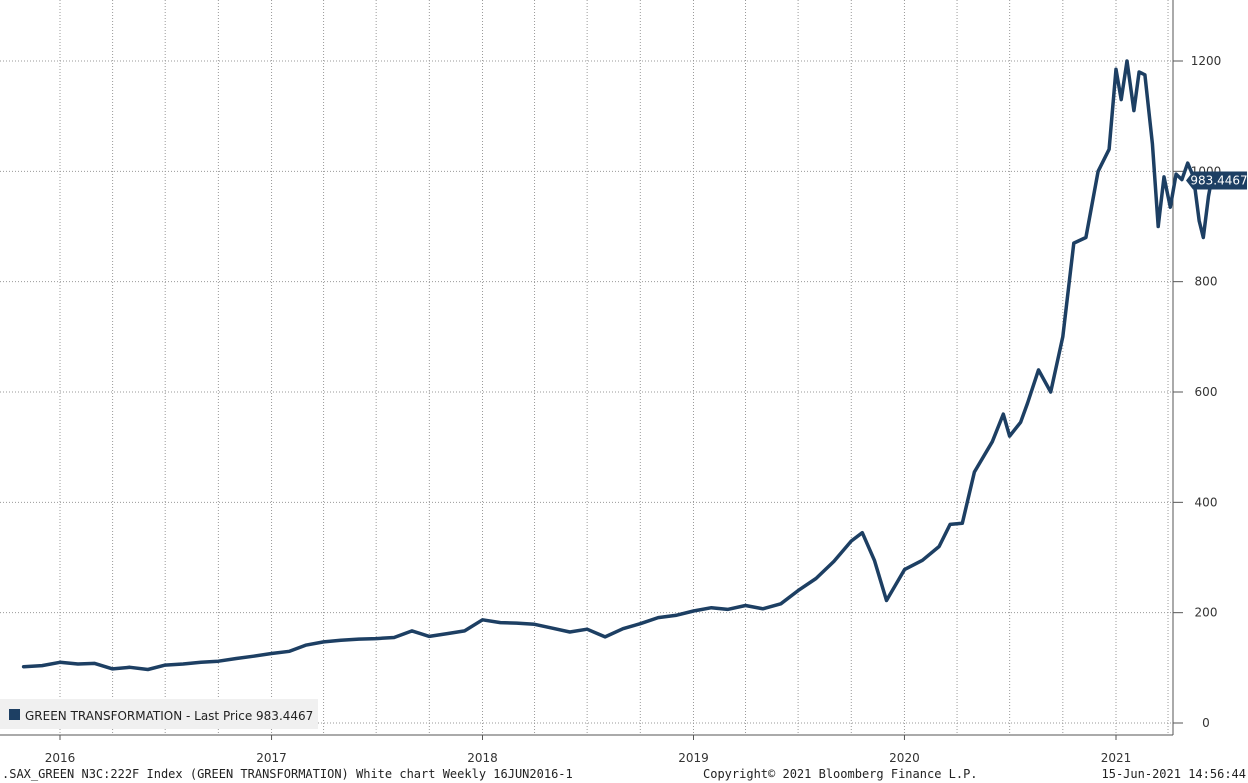 This screenshot has width=1248, height=783. Describe the element at coordinates (271, 758) in the screenshot. I see `x-tick-label: 2017` at that location.